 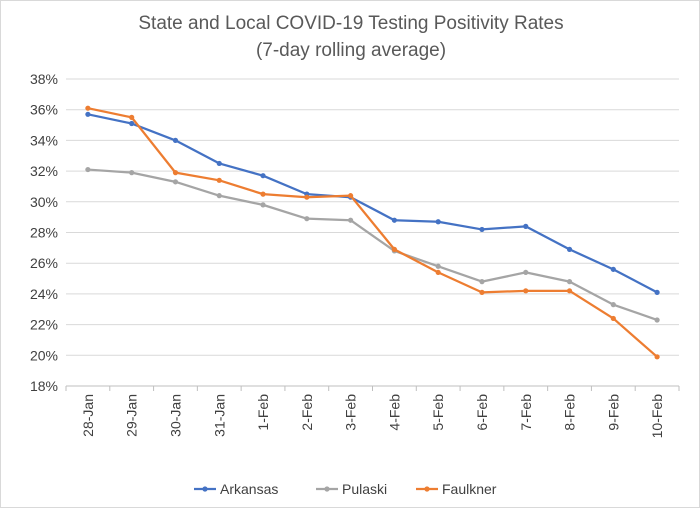 I want to click on legend-label: Pulaski, so click(x=364, y=489).